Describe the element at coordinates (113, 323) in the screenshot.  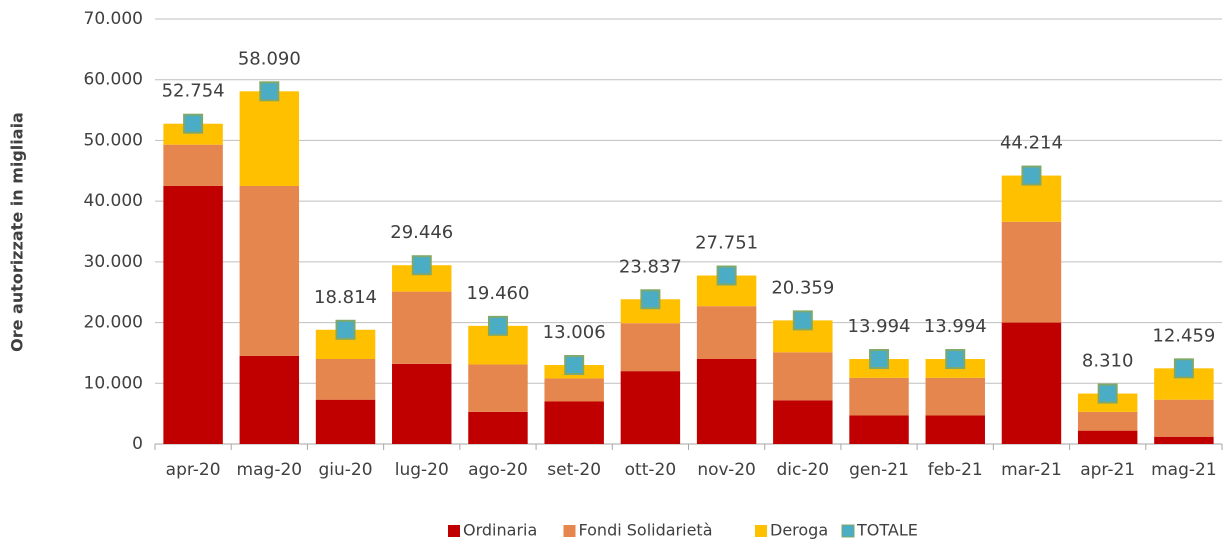
I see `y-tick-label: 20.000` at that location.